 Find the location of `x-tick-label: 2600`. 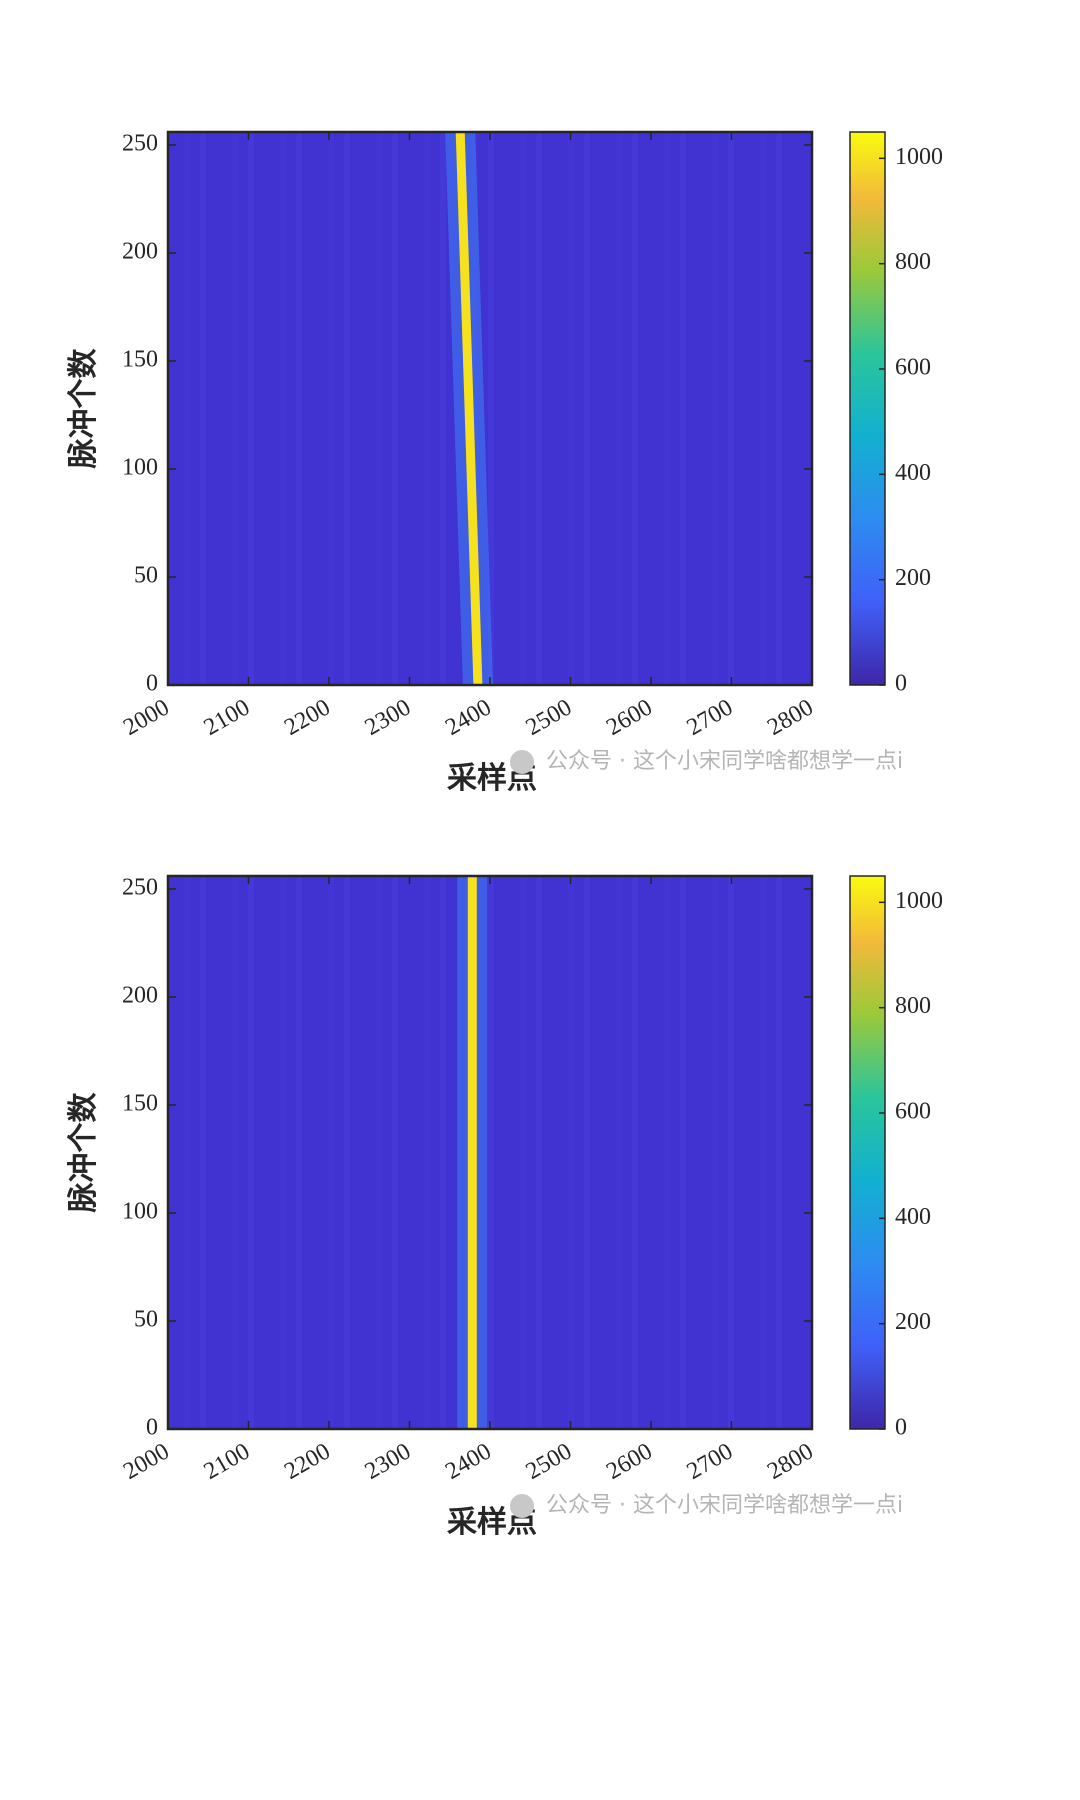

x-tick-label: 2600 is located at coordinates (629, 1461).